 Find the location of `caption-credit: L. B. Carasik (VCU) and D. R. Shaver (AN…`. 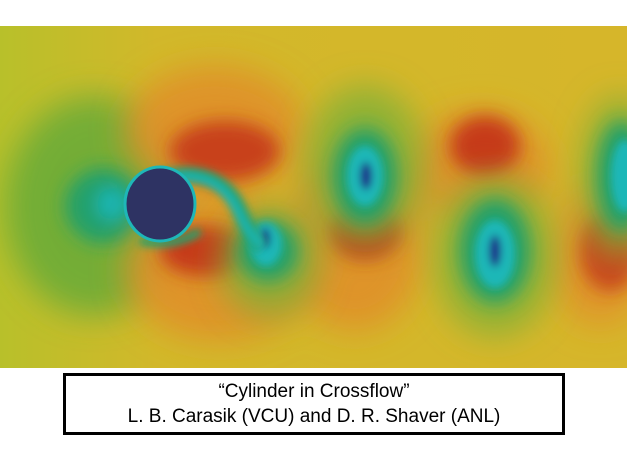

caption-credit: L. B. Carasik (VCU) and D. R. Shaver (AN… is located at coordinates (314, 416).